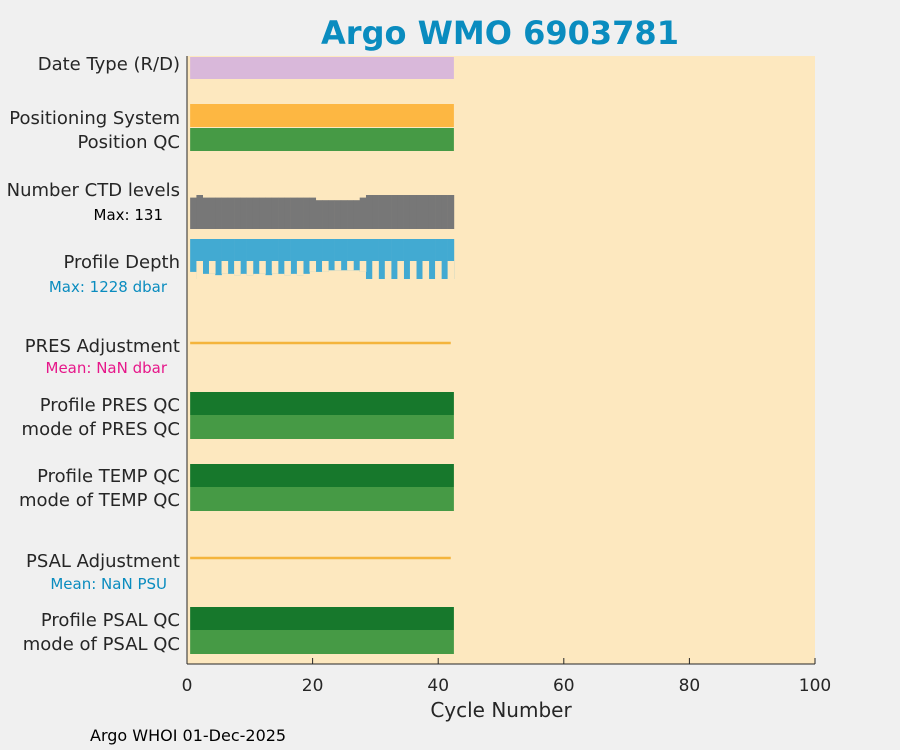 The height and width of the screenshot is (750, 900). Describe the element at coordinates (128, 215) in the screenshot. I see `ctd-max-annotation: Max: 131` at that location.